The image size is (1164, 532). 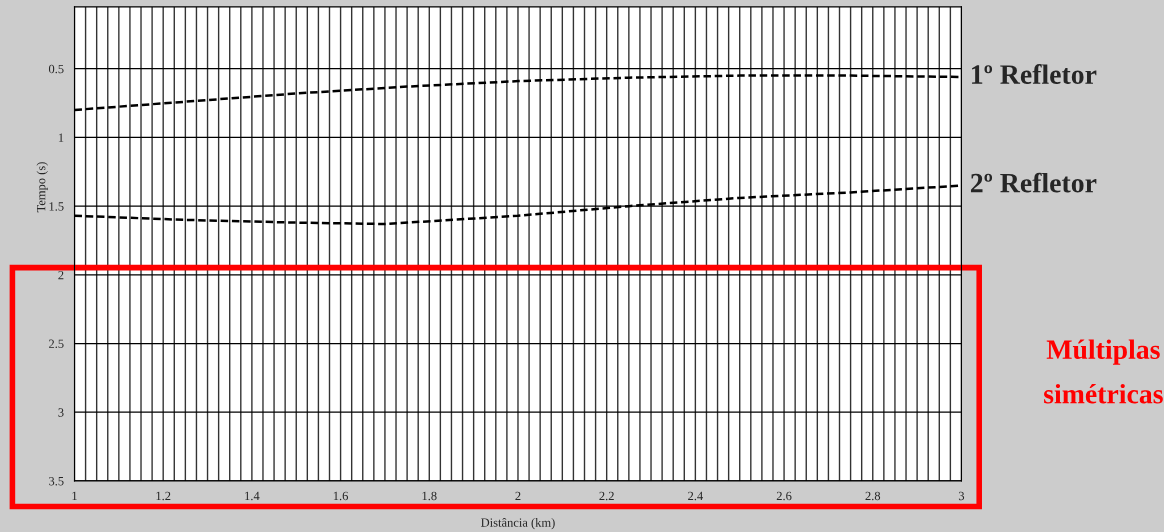 What do you see at coordinates (56, 206) in the screenshot?
I see `y-tick-label: 1.5` at bounding box center [56, 206].